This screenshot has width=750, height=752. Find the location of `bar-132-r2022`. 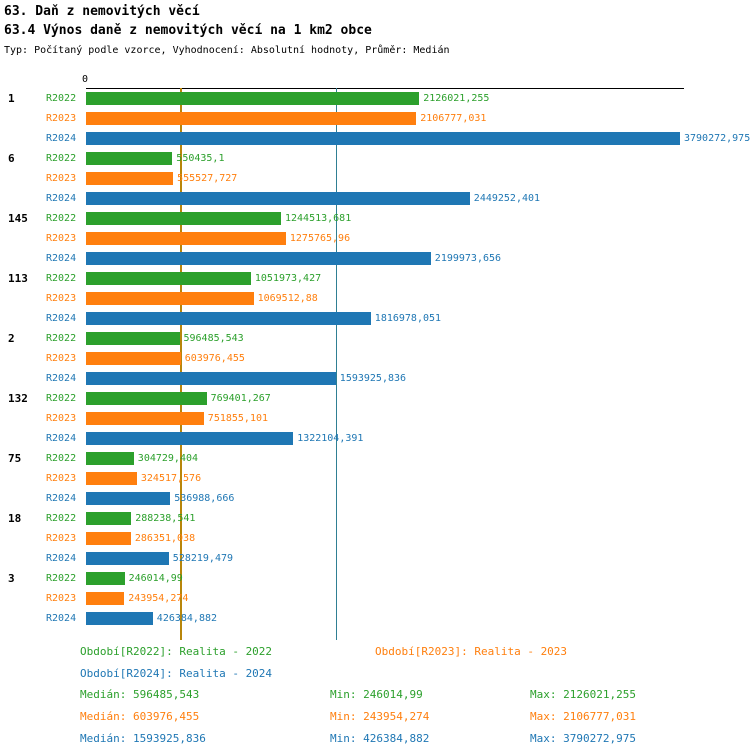

bar-132-r2022 is located at coordinates (146, 398).